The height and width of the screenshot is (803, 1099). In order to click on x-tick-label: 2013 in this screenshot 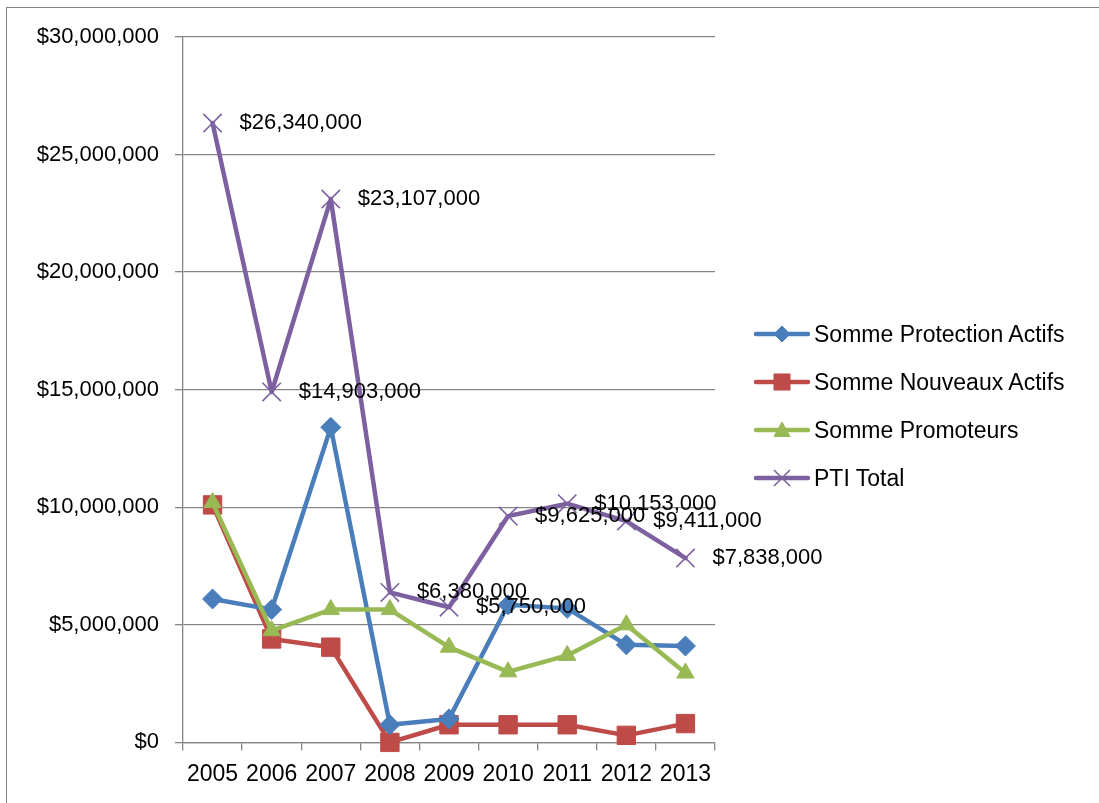, I will do `click(685, 772)`.